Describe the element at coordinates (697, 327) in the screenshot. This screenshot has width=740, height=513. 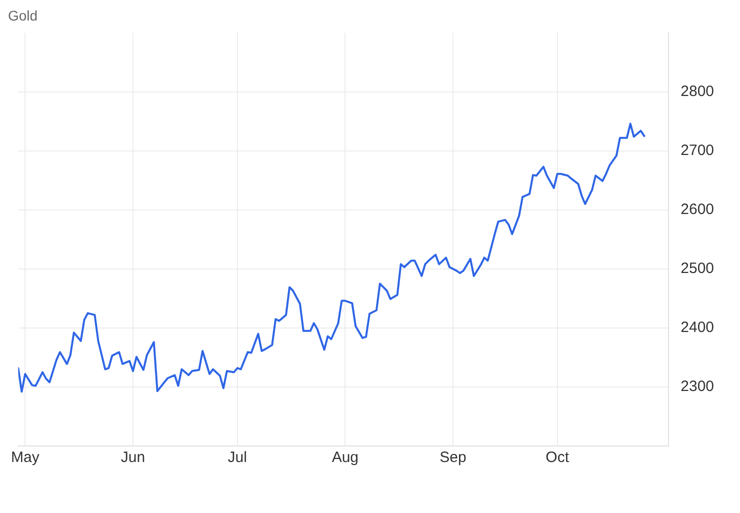
I see `y-tick-label: 2400` at that location.